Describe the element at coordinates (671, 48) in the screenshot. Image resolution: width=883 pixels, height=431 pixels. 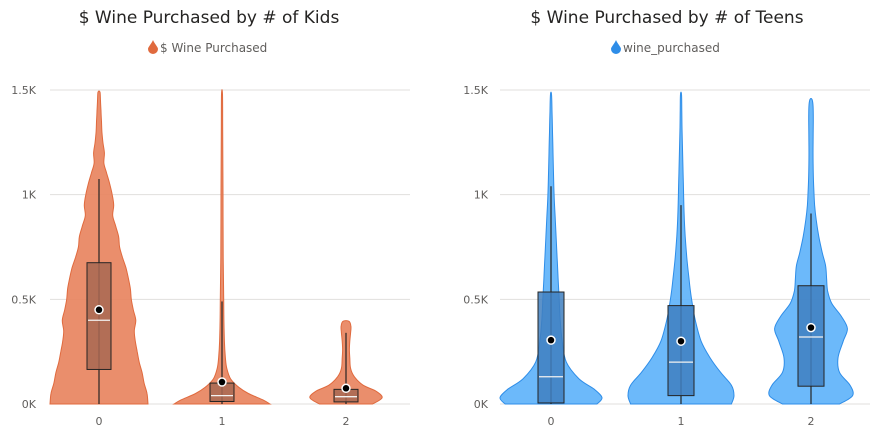
I see `legend-label: wine_purchased` at that location.